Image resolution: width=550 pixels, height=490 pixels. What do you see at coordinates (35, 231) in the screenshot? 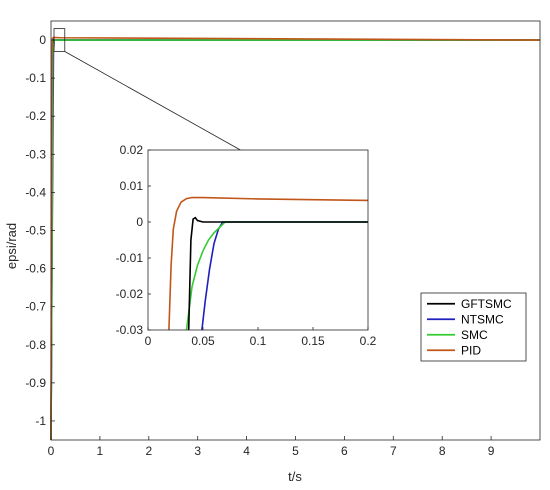
I see `main-y-tick-label: -0.5` at bounding box center [35, 231].